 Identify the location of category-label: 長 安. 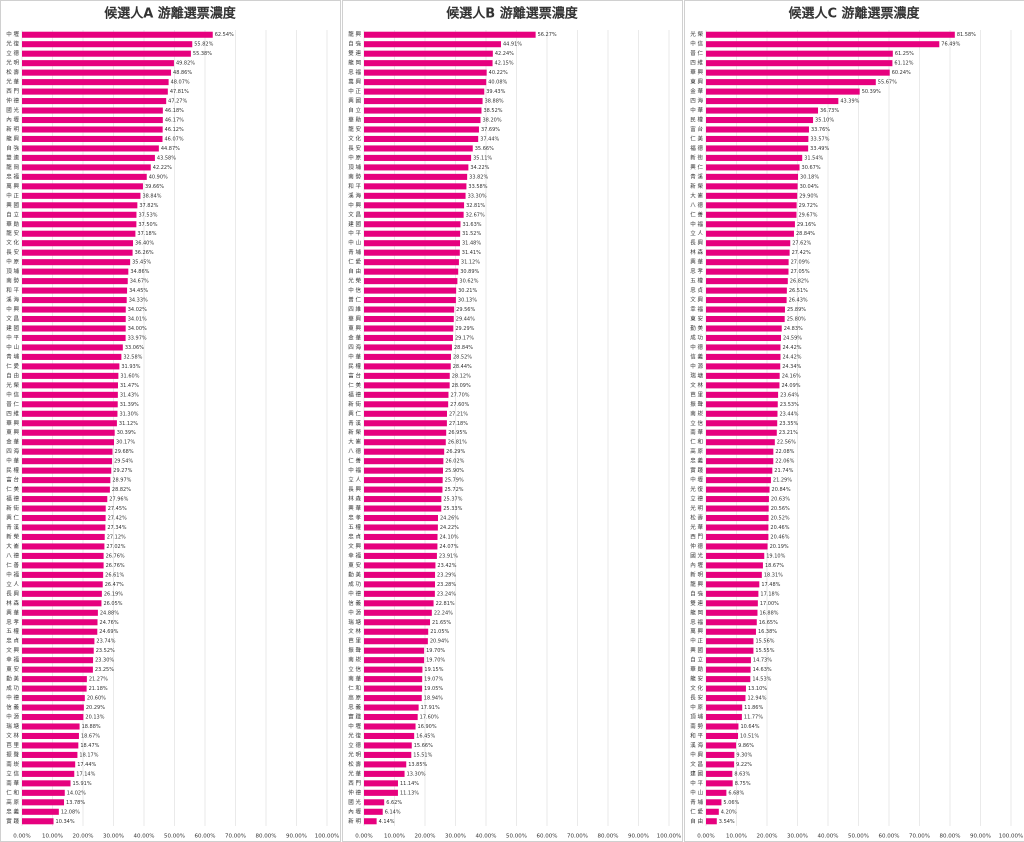
(354, 148).